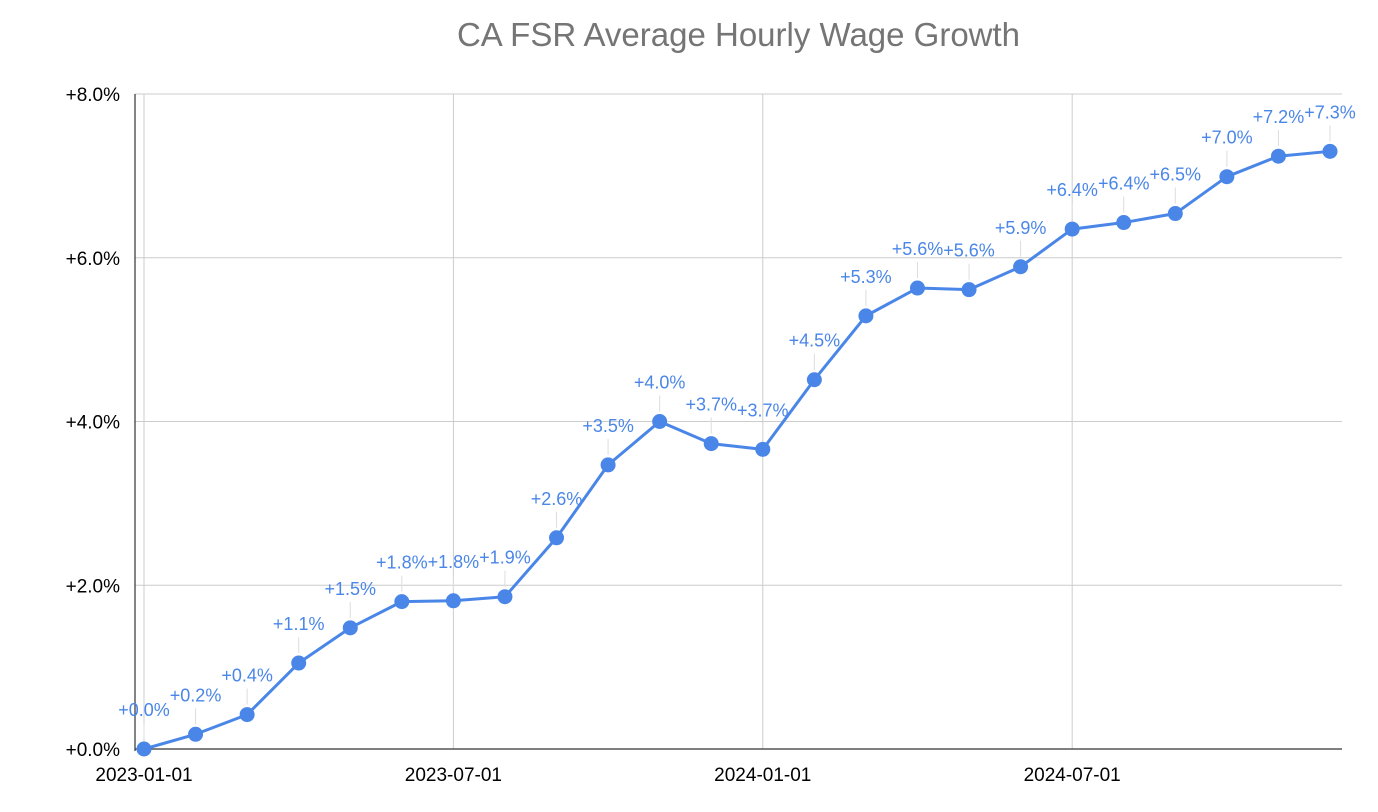 The height and width of the screenshot is (812, 1378). What do you see at coordinates (453, 775) in the screenshot?
I see `x-tick-label: 2023-07-01` at bounding box center [453, 775].